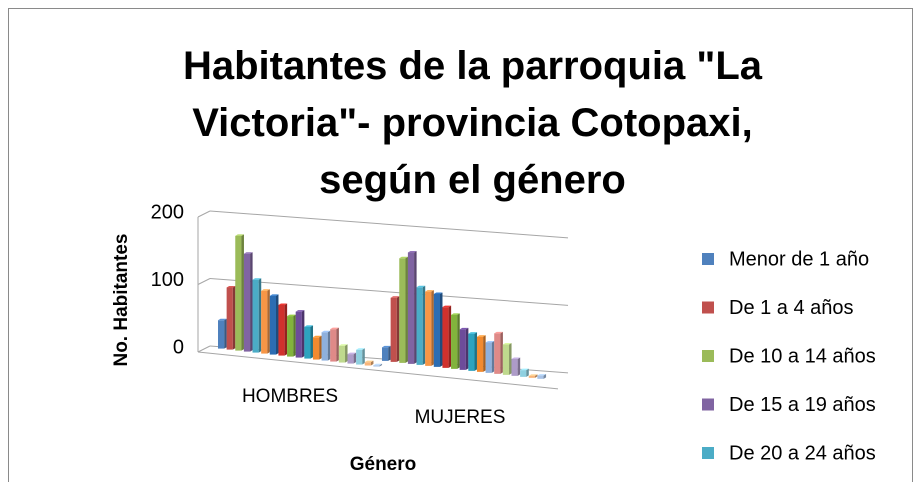 Image resolution: width=915 pixels, height=484 pixels. What do you see at coordinates (178, 347) in the screenshot?
I see `y-tick-label: 0` at bounding box center [178, 347].